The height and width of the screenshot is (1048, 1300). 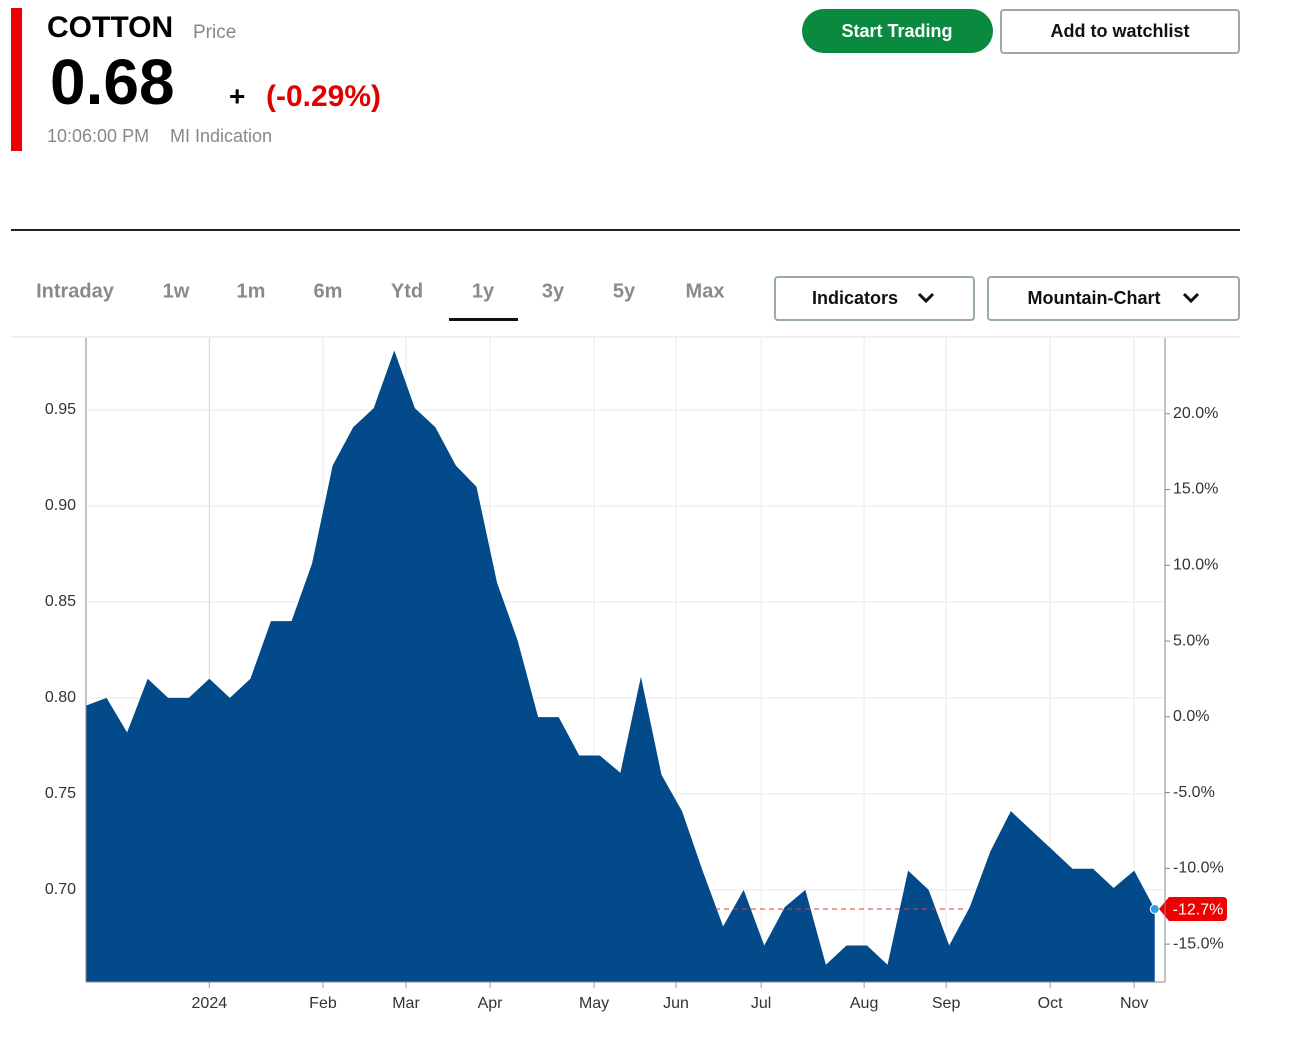 What do you see at coordinates (483, 291) in the screenshot?
I see `tab: 1y` at bounding box center [483, 291].